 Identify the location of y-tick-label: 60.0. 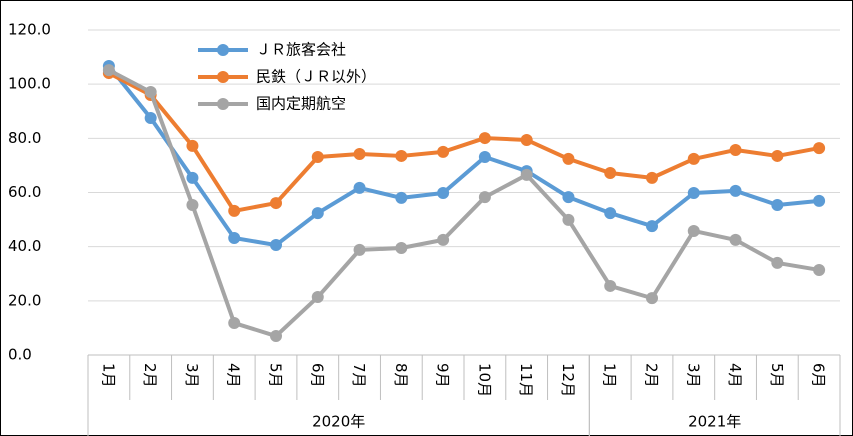
(24, 192).